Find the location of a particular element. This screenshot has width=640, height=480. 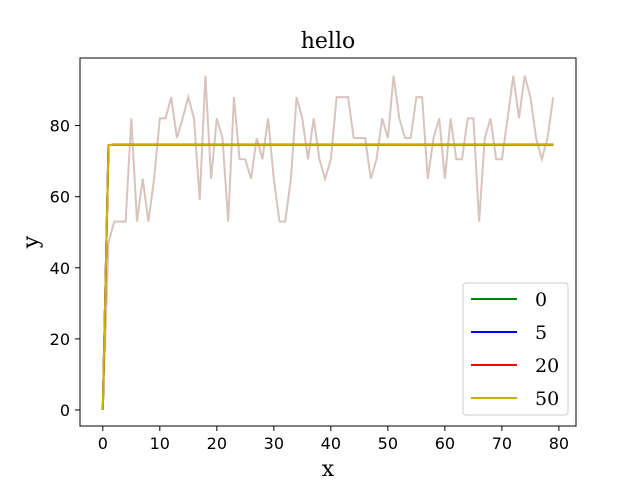

y-tick-label: 40 is located at coordinates (60, 268).